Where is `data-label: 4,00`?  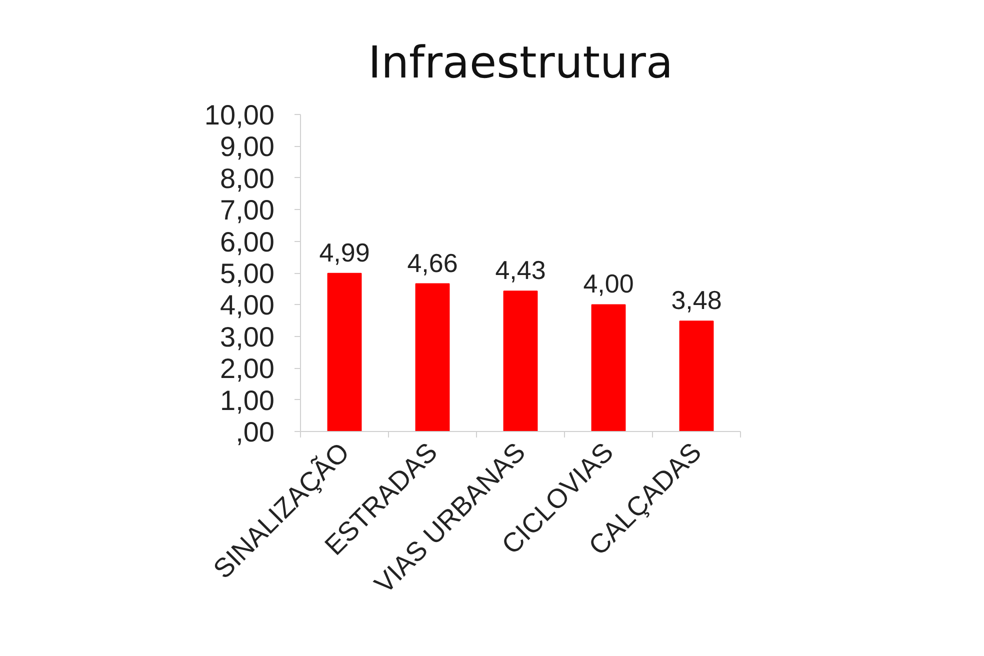
data-label: 4,00 is located at coordinates (608, 283).